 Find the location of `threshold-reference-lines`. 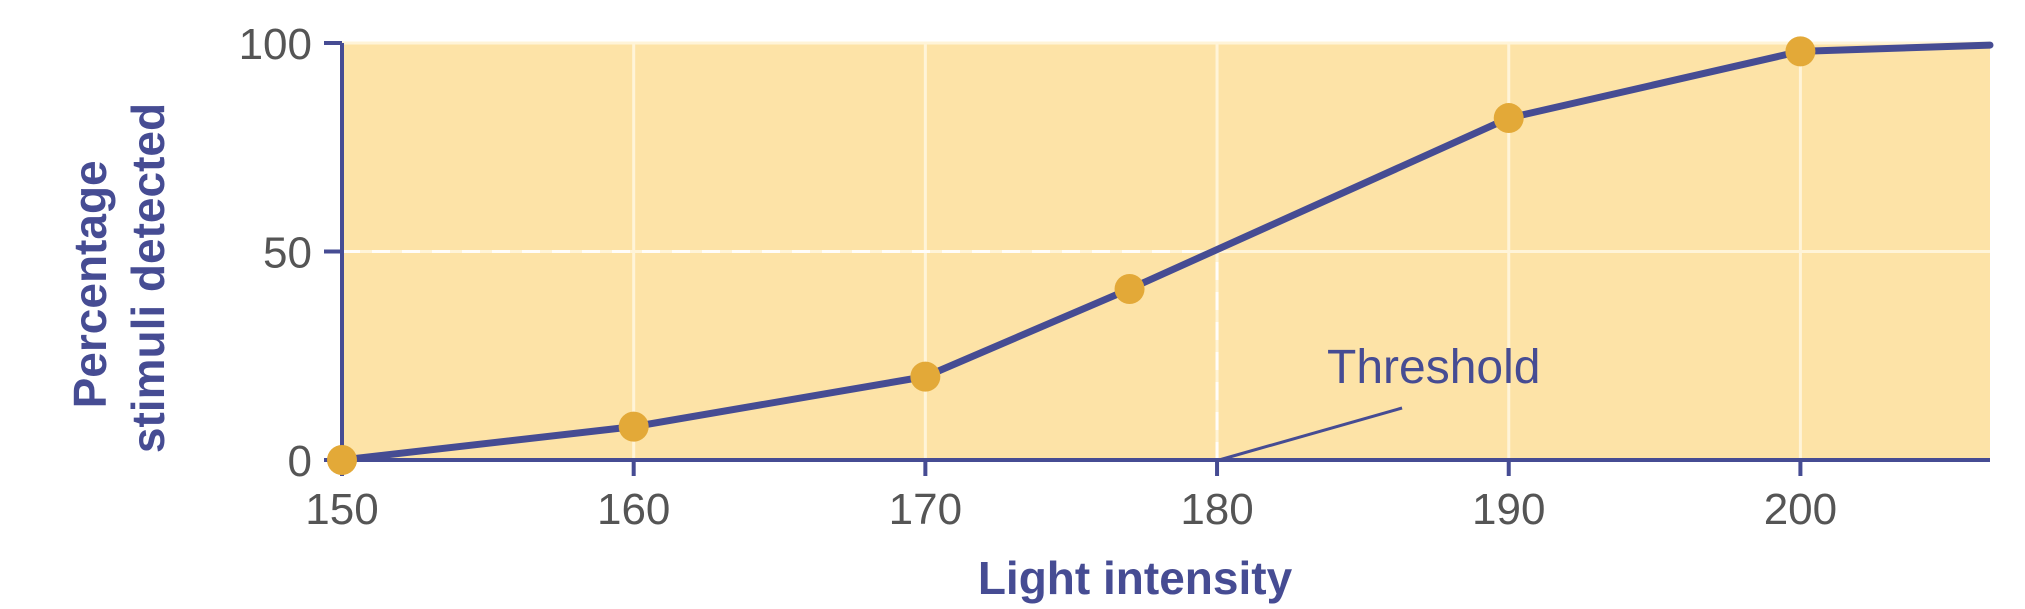

threshold-reference-lines is located at coordinates (780, 355).